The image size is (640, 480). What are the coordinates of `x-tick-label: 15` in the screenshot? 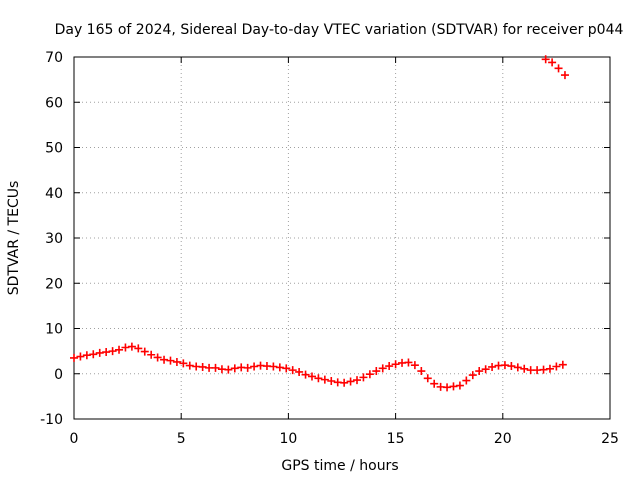 It's located at (396, 439).